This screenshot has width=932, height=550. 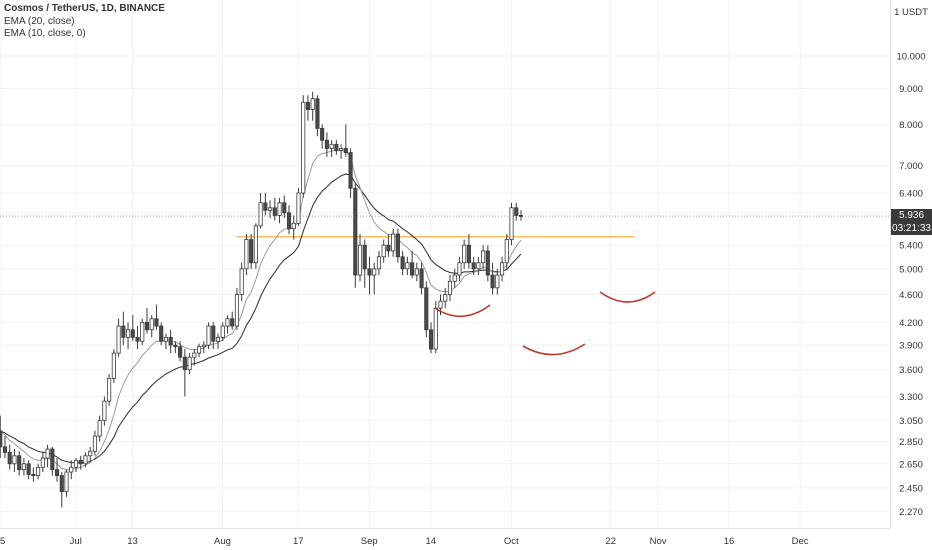 What do you see at coordinates (729, 541) in the screenshot?
I see `x-tick-label: 16` at bounding box center [729, 541].